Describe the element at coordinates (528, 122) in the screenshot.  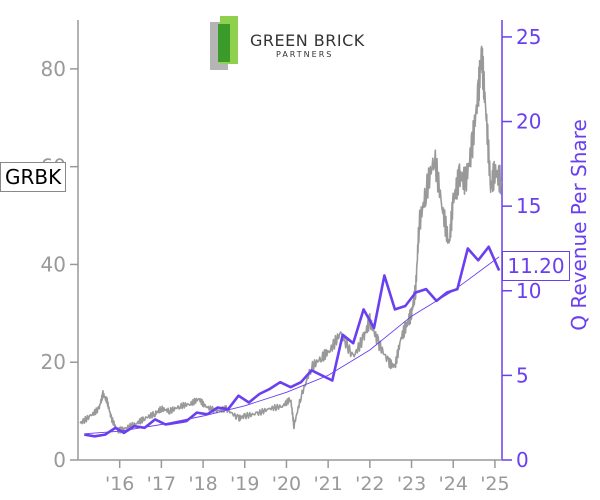
I see `y-right-tick-label: 20` at that location.